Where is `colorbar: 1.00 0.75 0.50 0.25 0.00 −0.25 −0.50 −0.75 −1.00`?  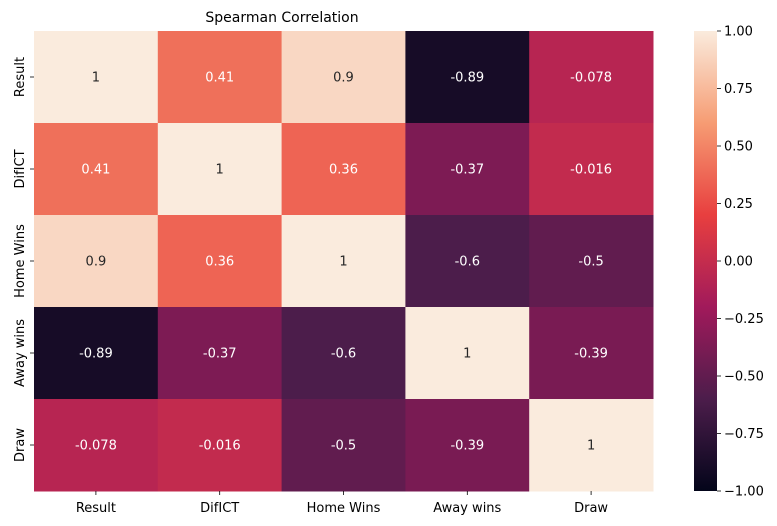 colorbar: 1.00 0.75 0.50 0.25 0.00 −0.25 −0.50 −0.75 −1.00 is located at coordinates (729, 262).